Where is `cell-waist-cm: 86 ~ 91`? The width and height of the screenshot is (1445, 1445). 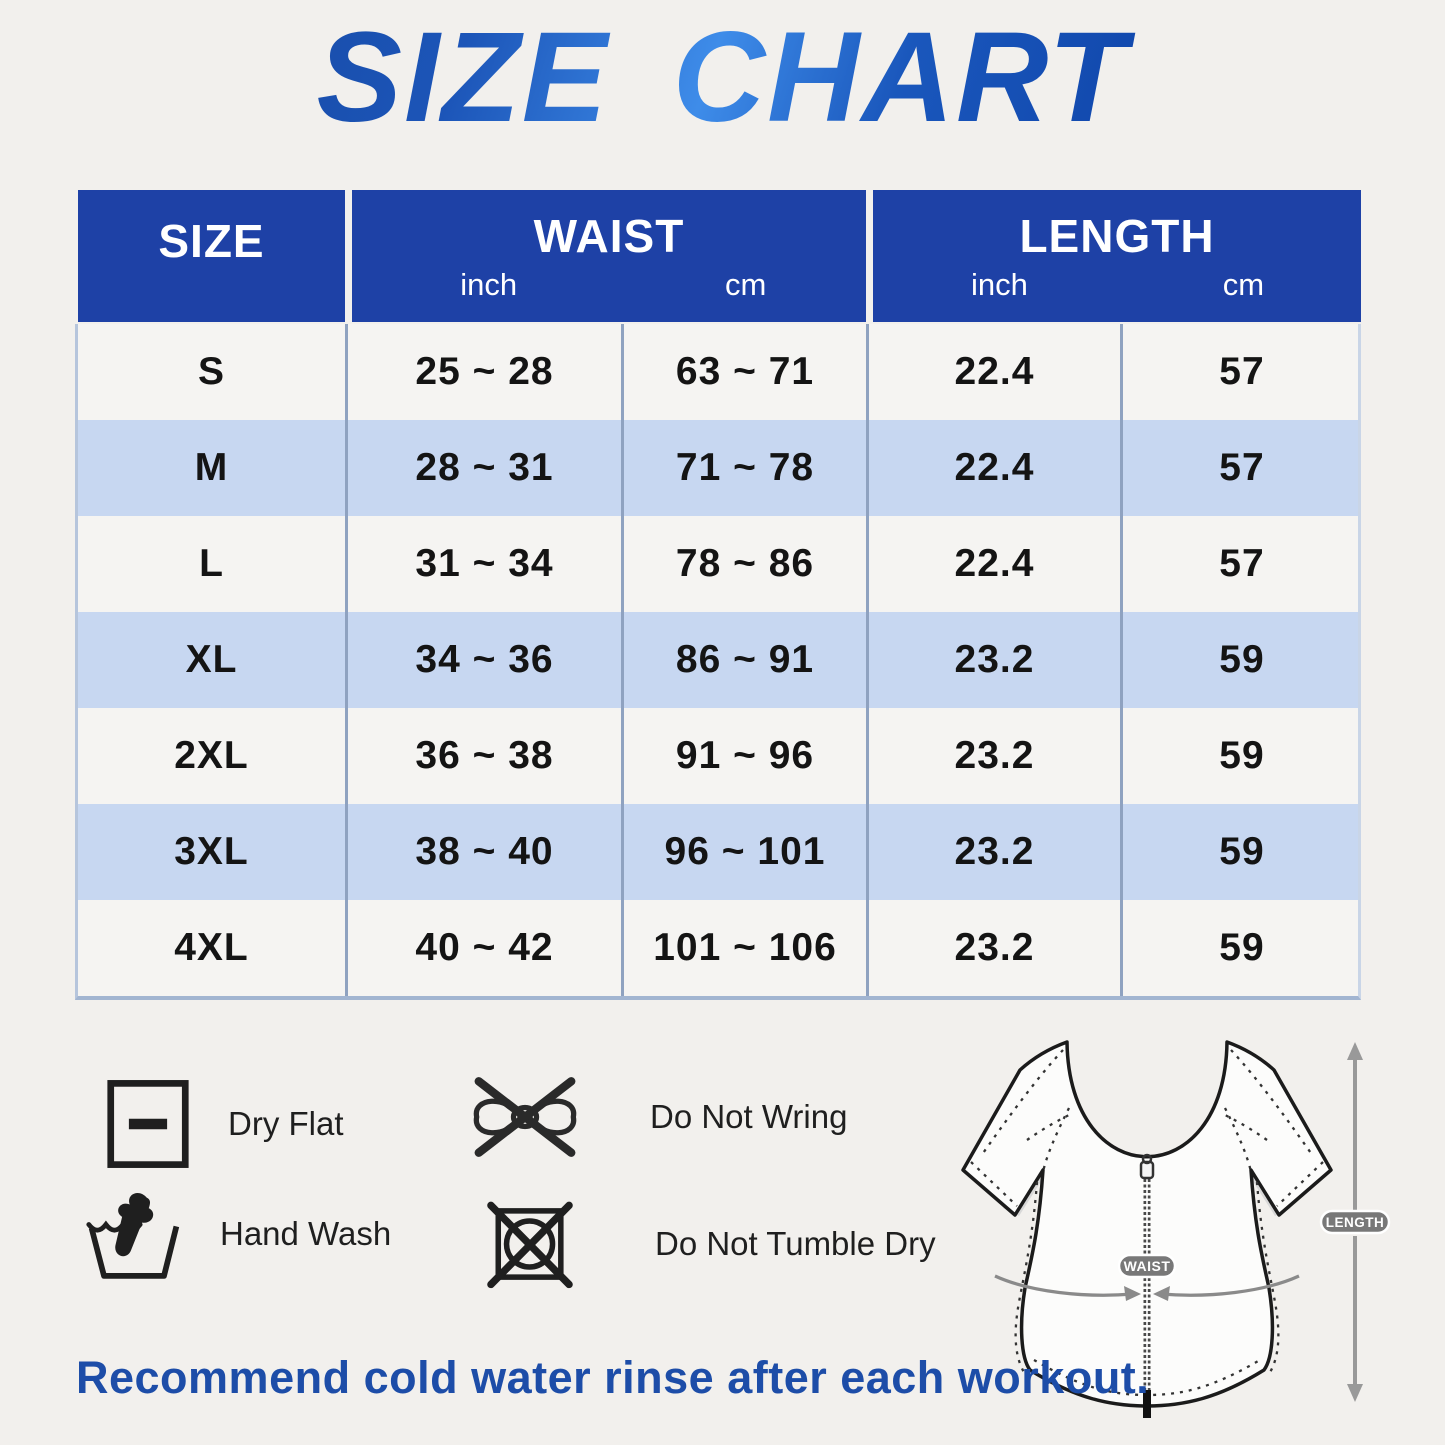 cell-waist-cm: 86 ~ 91 is located at coordinates (743, 660).